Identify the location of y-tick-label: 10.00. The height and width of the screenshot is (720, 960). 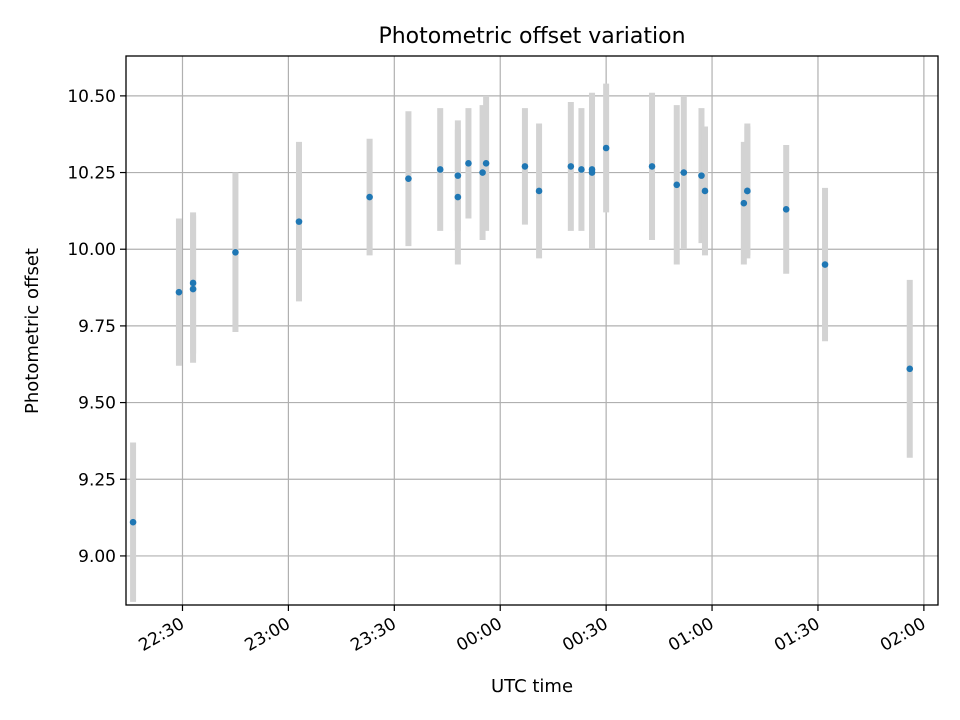
(91, 250).